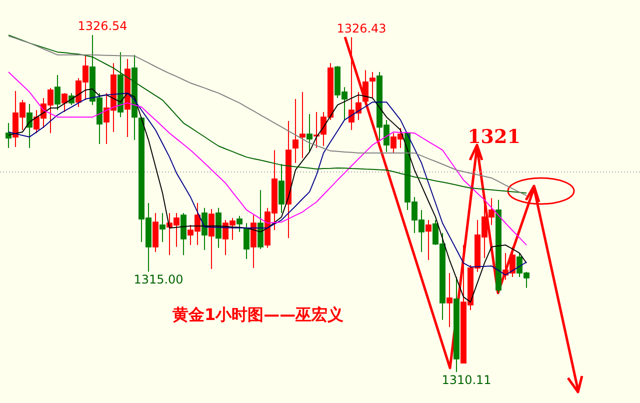 This screenshot has height=403, width=640. I want to click on text: 黄金1小时图——巫宏义, so click(257, 314).